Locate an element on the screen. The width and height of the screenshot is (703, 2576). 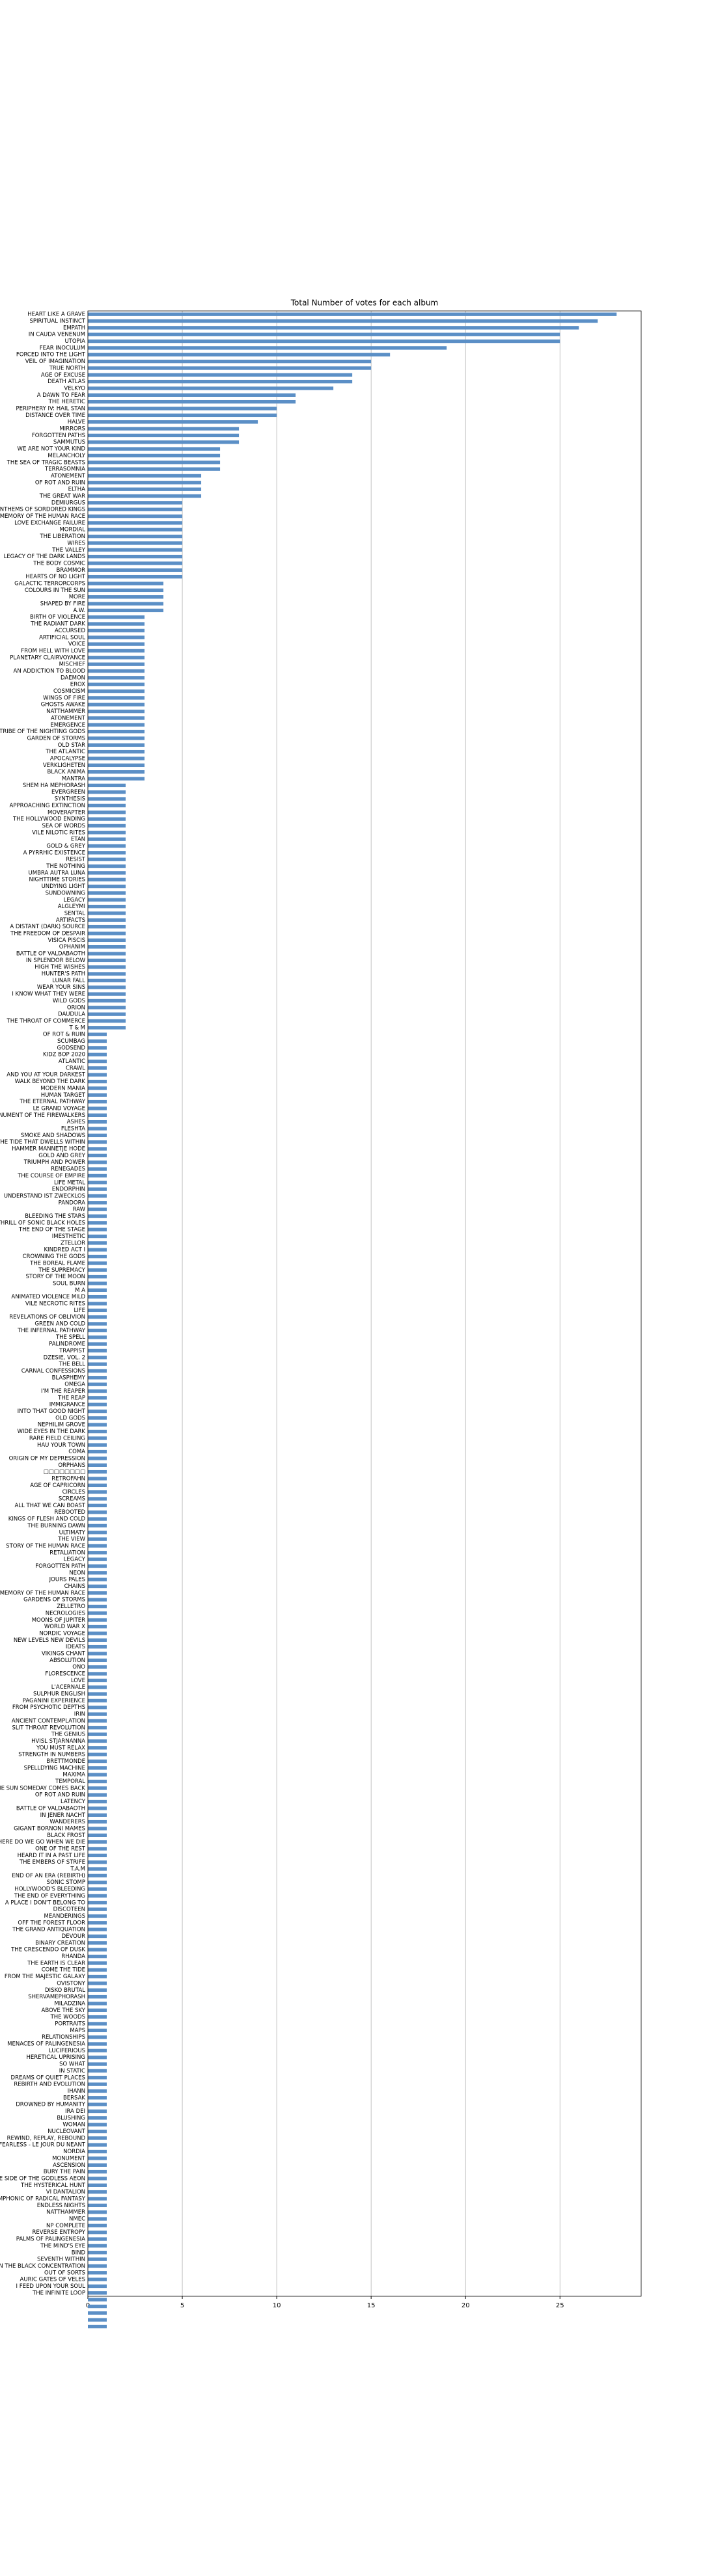
y-tick-label: EVERGREEN is located at coordinates (68, 792).